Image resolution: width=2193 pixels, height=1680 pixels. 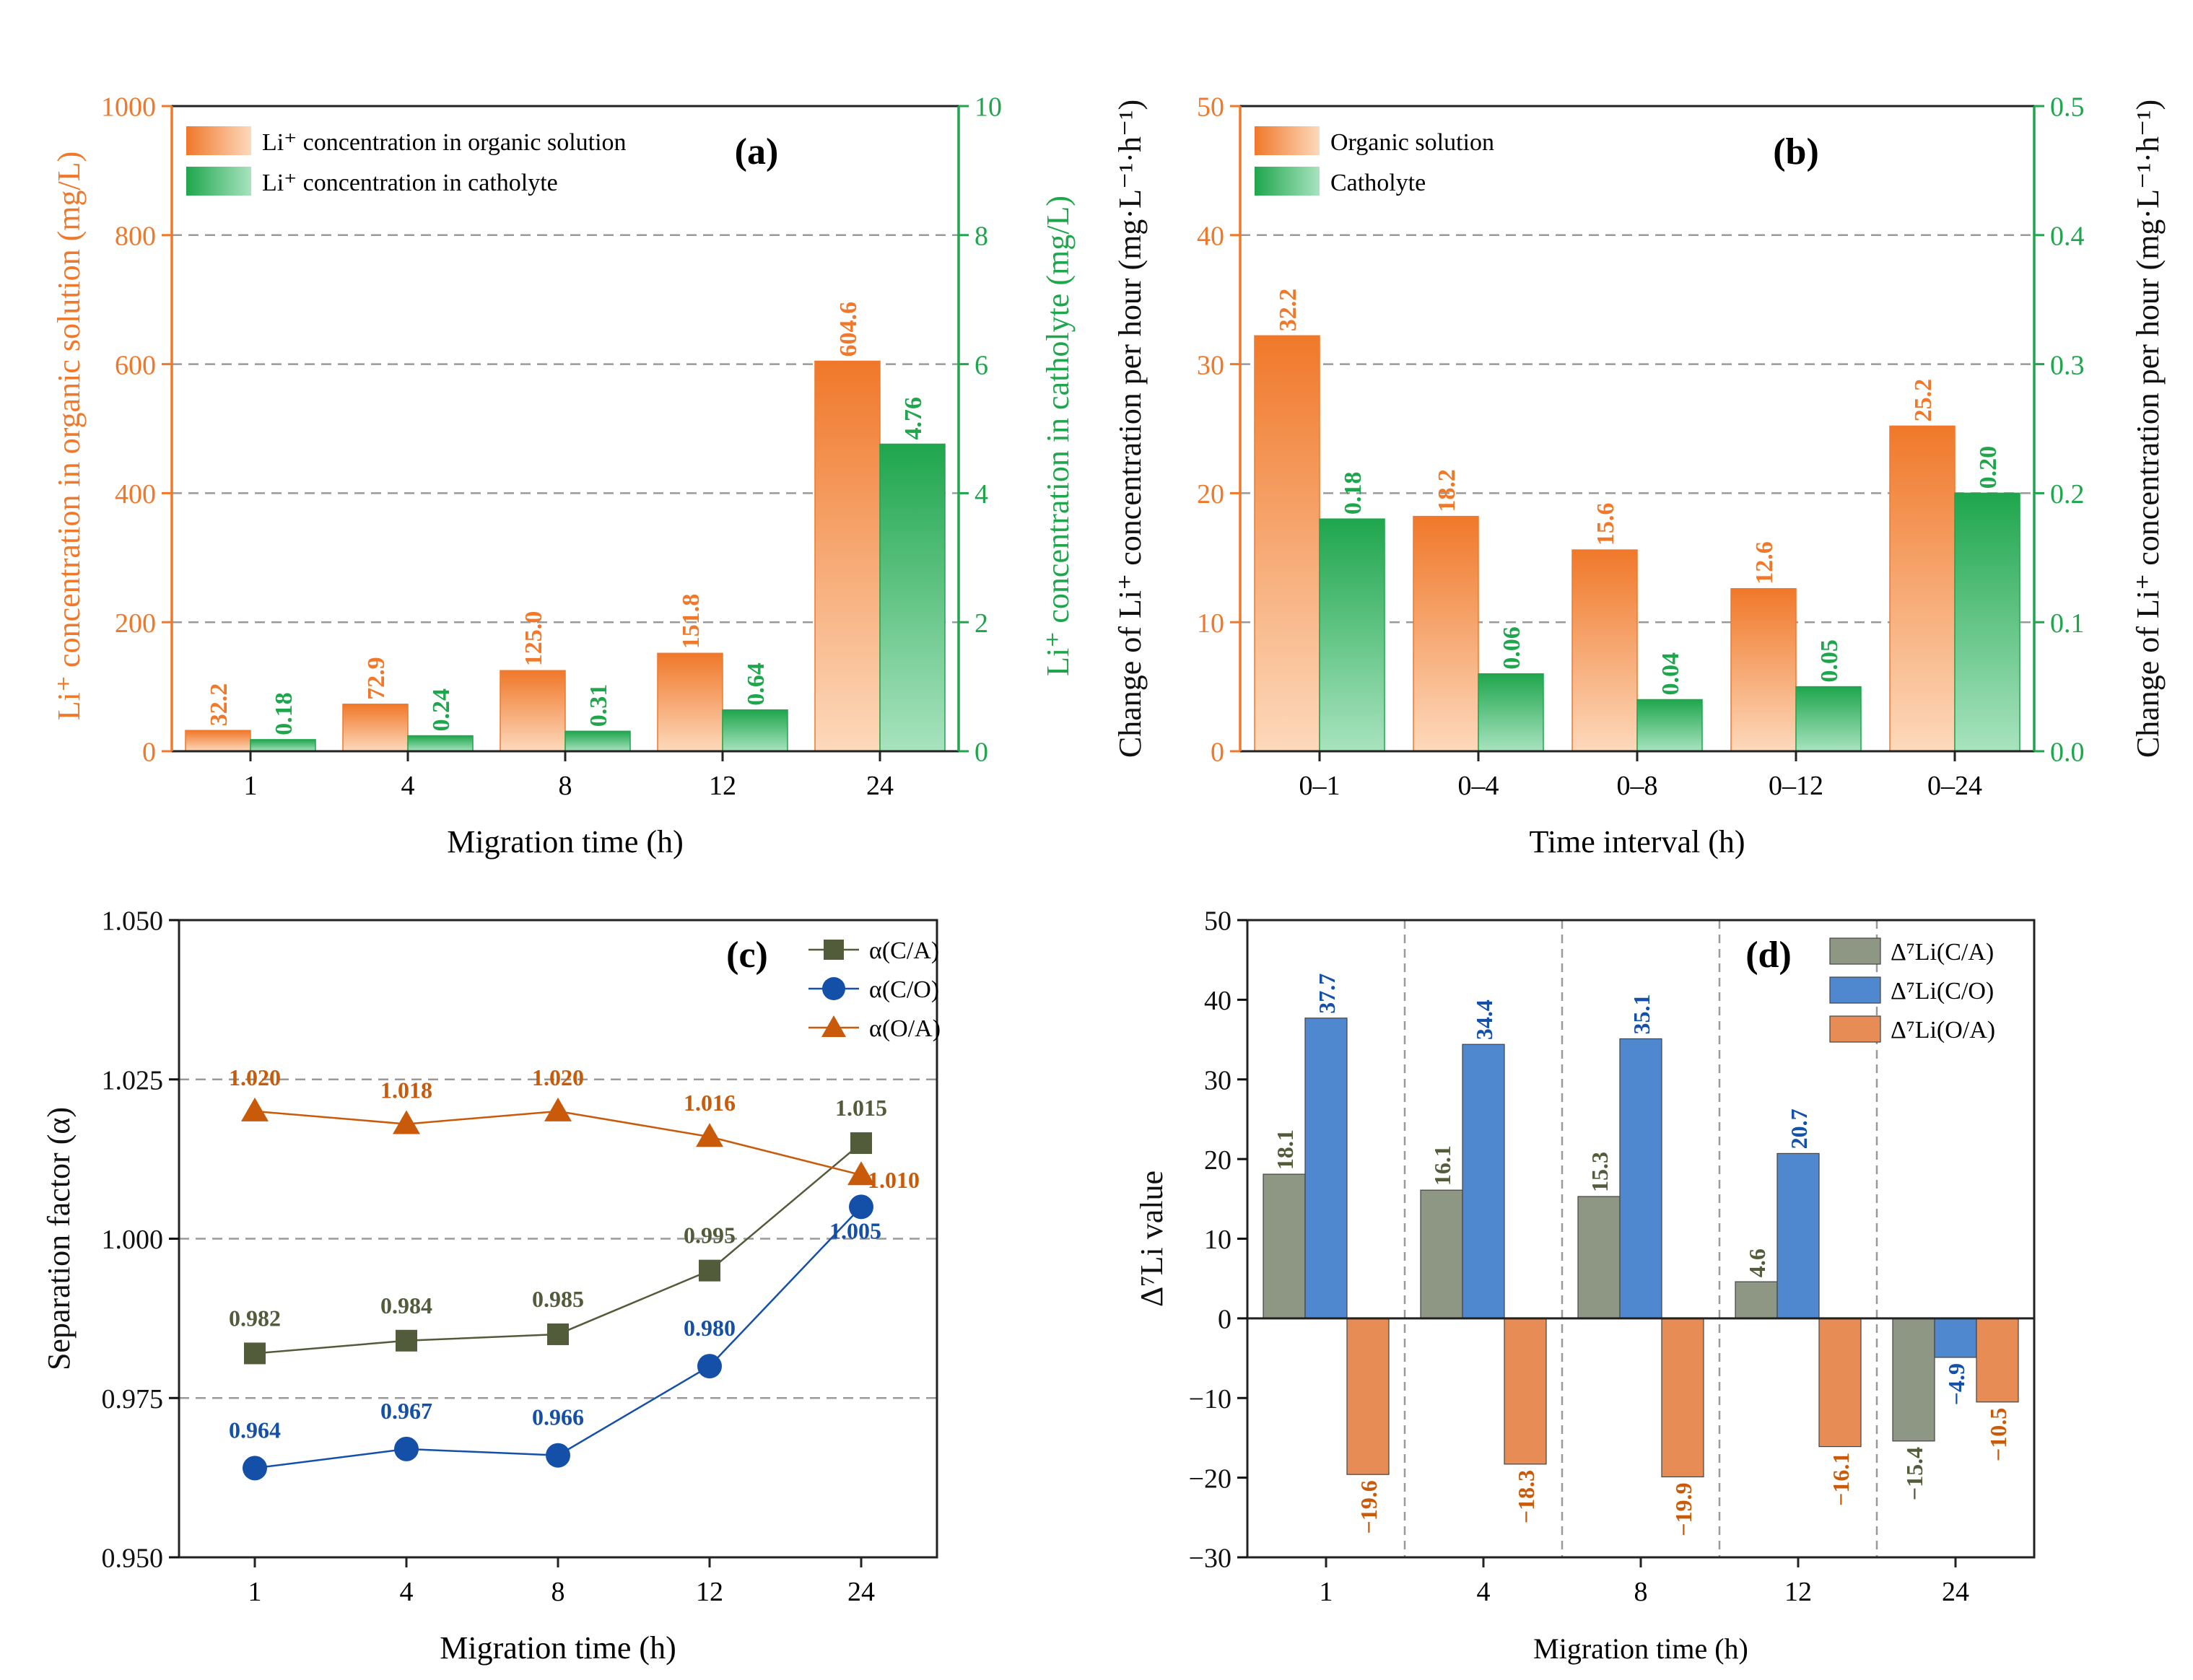 What do you see at coordinates (1442, 1165) in the screenshot?
I see `d-data-label: 16.1` at bounding box center [1442, 1165].